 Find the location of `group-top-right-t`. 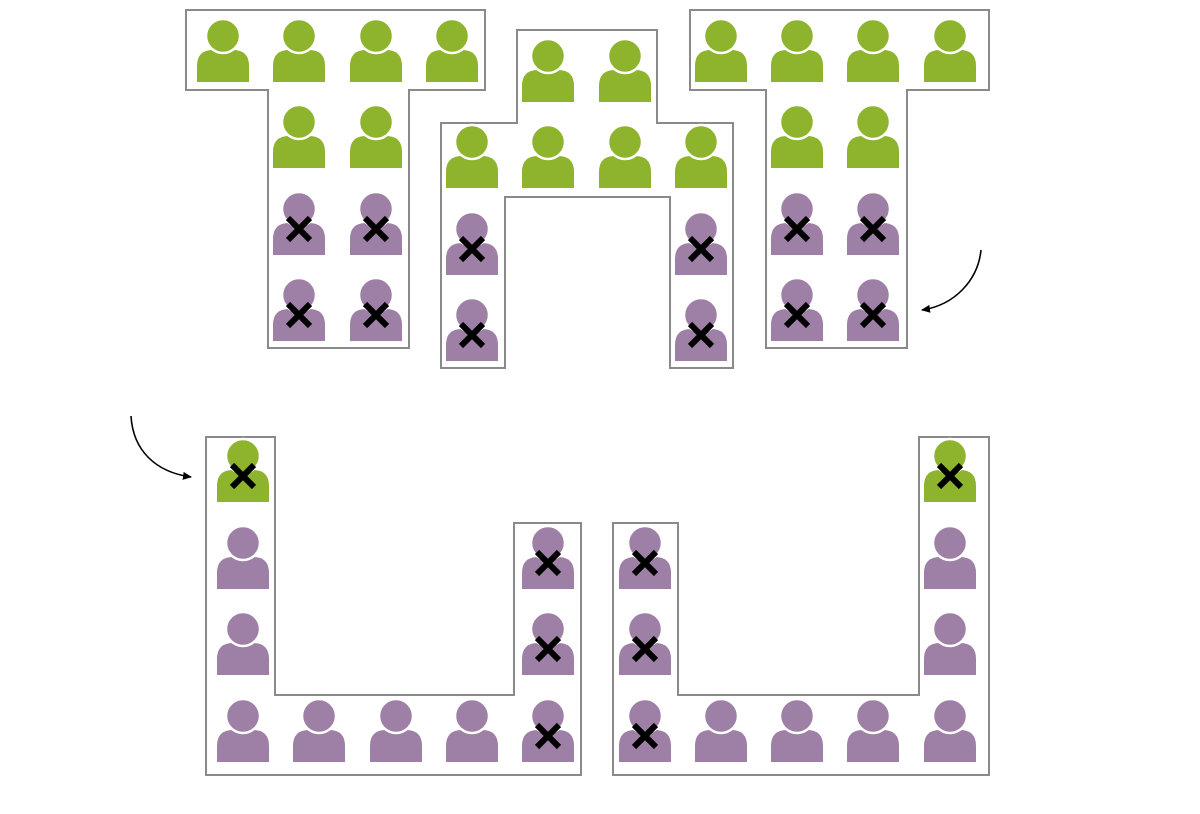

group-top-right-t is located at coordinates (835, 179).